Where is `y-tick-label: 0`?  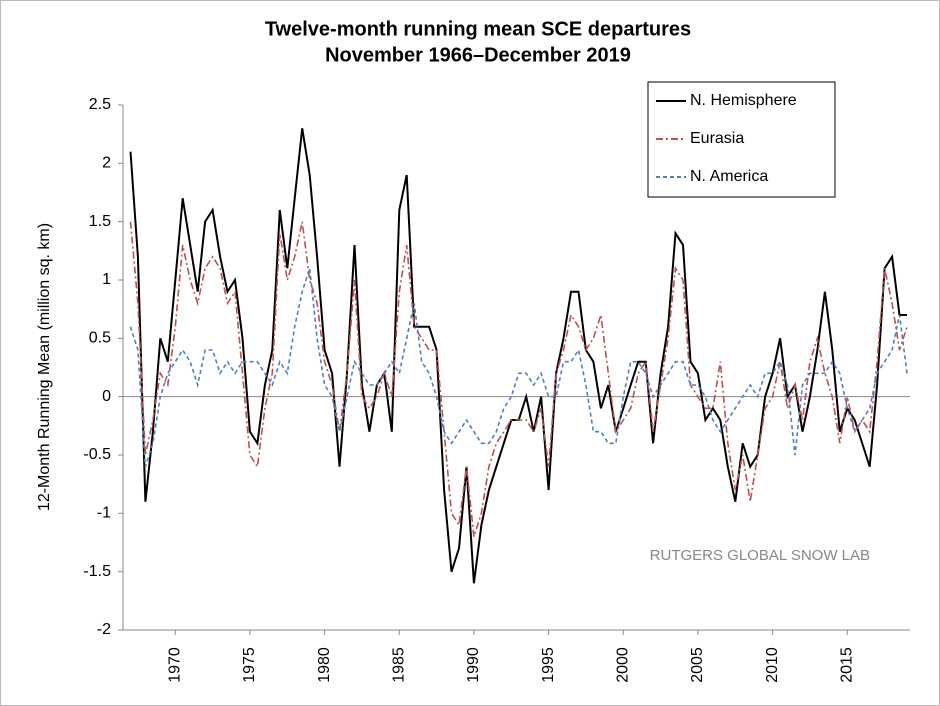 y-tick-label: 0 is located at coordinates (106, 396).